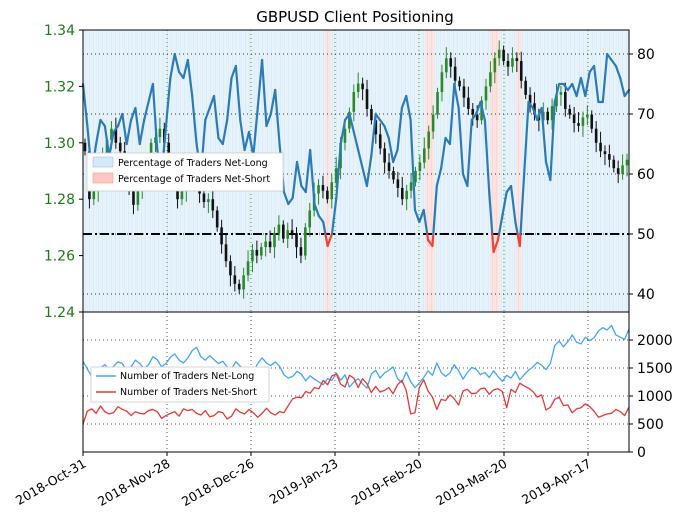 The width and height of the screenshot is (679, 522). Describe the element at coordinates (218, 482) in the screenshot. I see `date-tick-label: 2018-Dec-26` at that location.